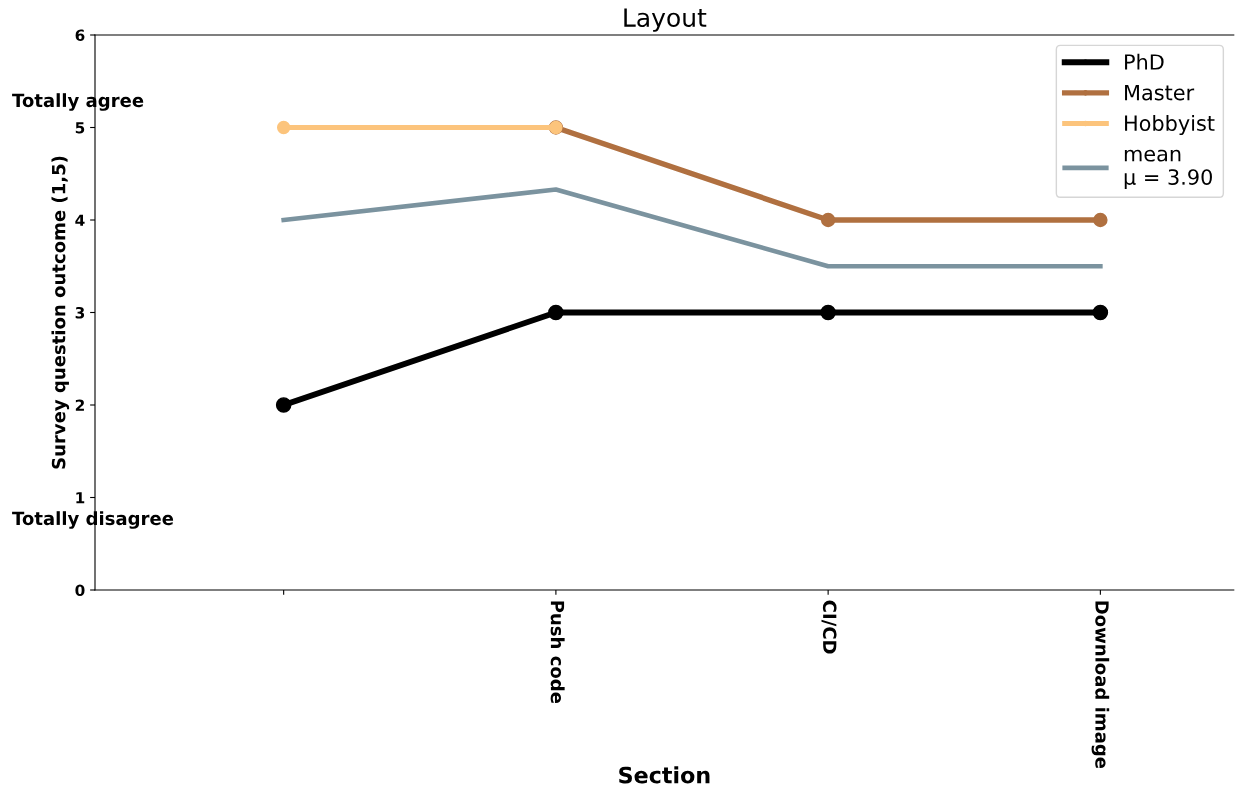 The width and height of the screenshot is (1235, 789). I want to click on y-tick-label: 1, so click(80, 498).